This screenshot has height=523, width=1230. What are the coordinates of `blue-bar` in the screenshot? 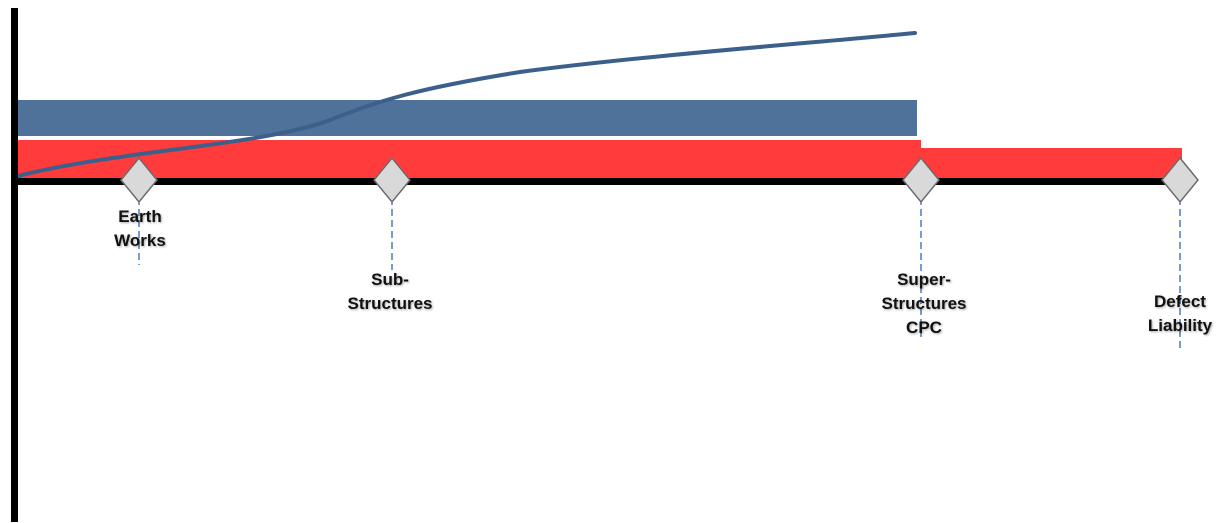 It's located at (467, 118).